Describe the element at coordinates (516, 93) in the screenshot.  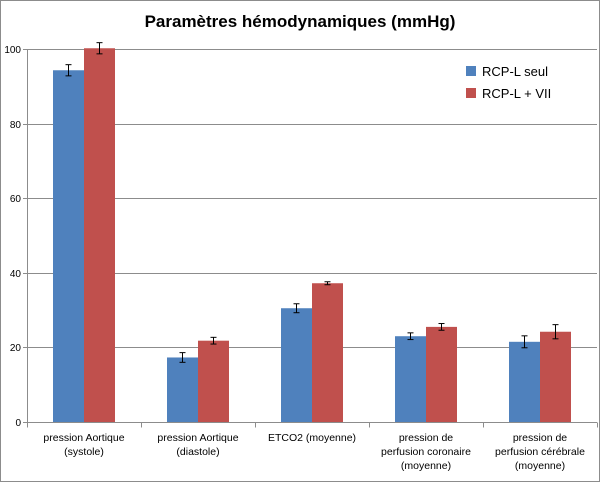
I see `legend-label: RCP-L + VII` at that location.